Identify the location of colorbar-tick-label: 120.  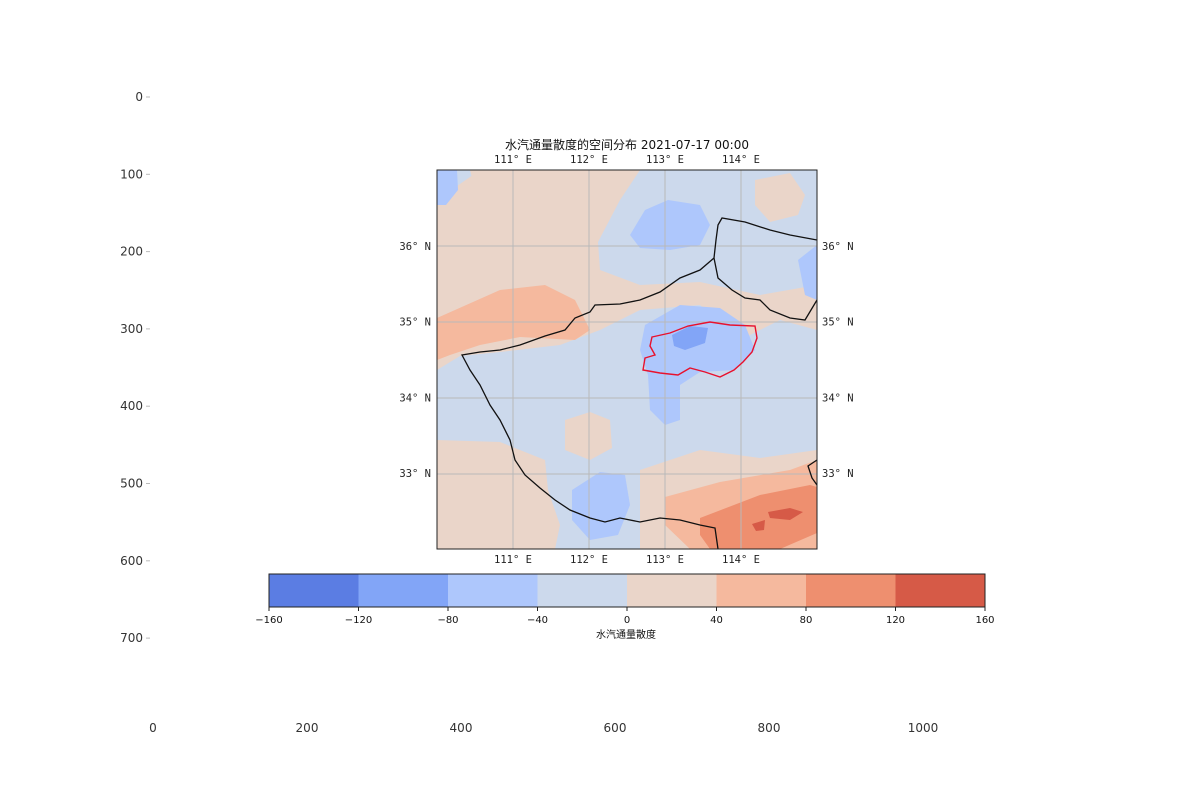
(895, 620).